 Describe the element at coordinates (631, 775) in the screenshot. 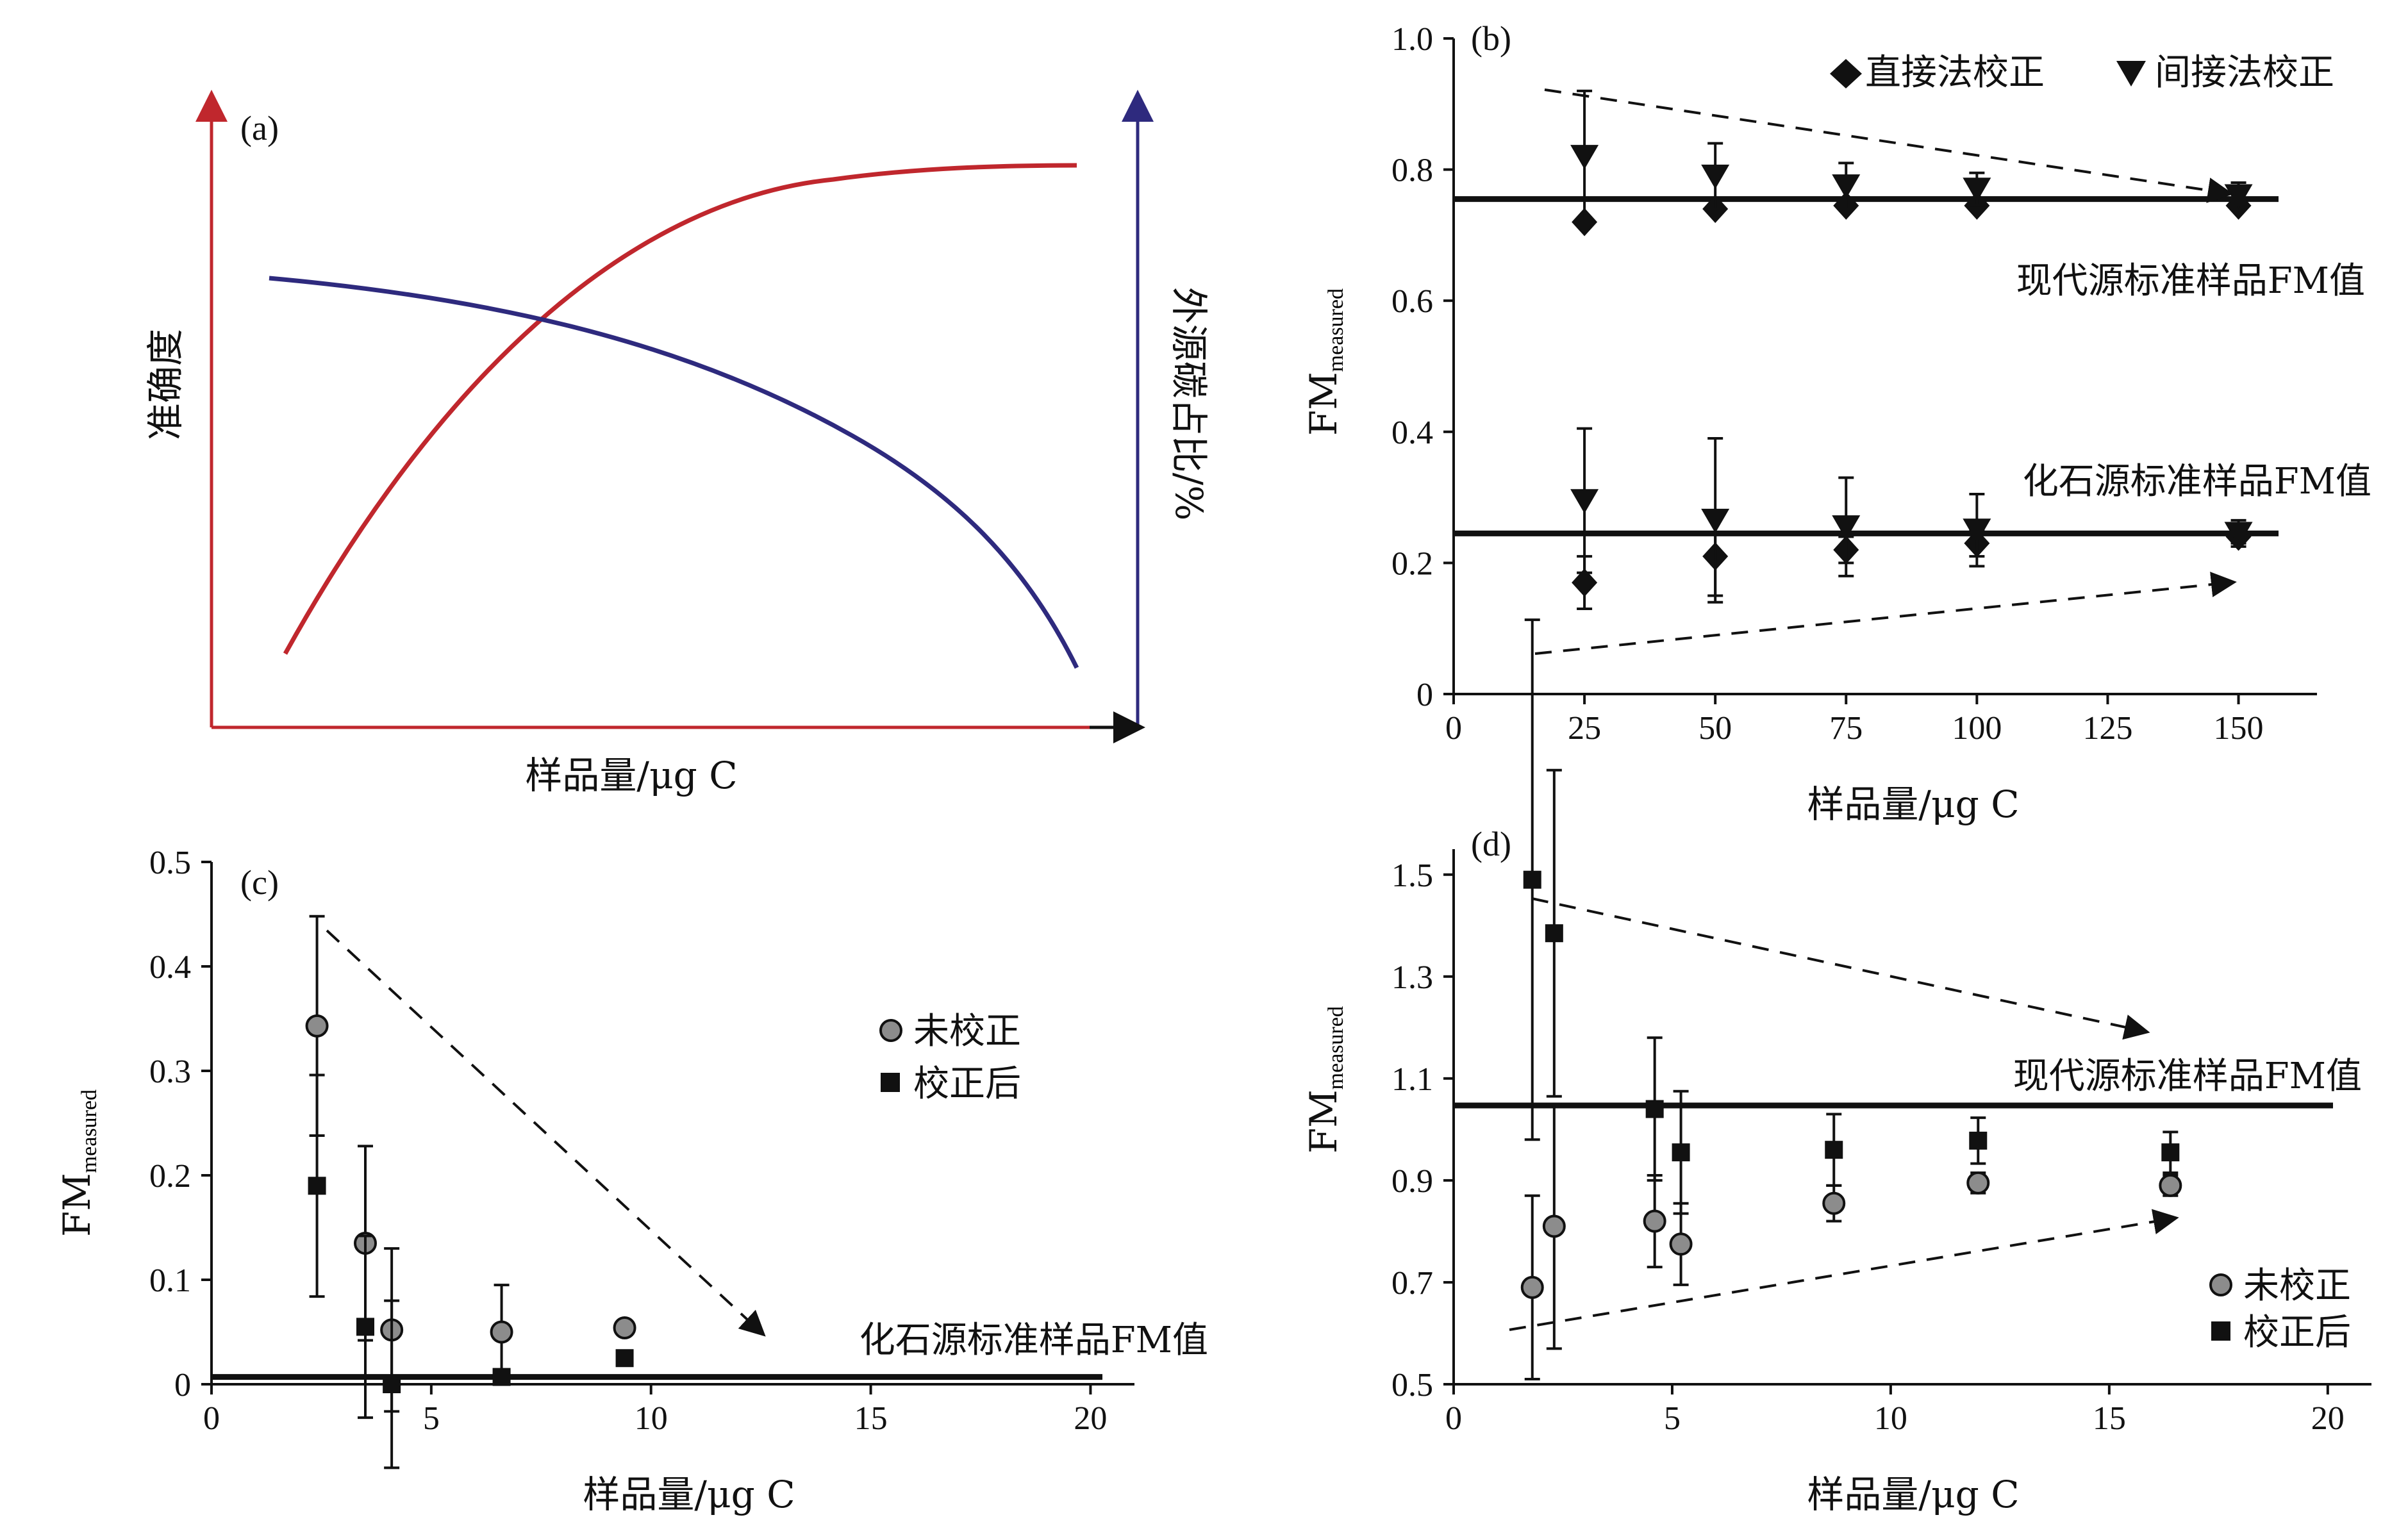

I see `a-xlabel: 样品量/μg C` at that location.